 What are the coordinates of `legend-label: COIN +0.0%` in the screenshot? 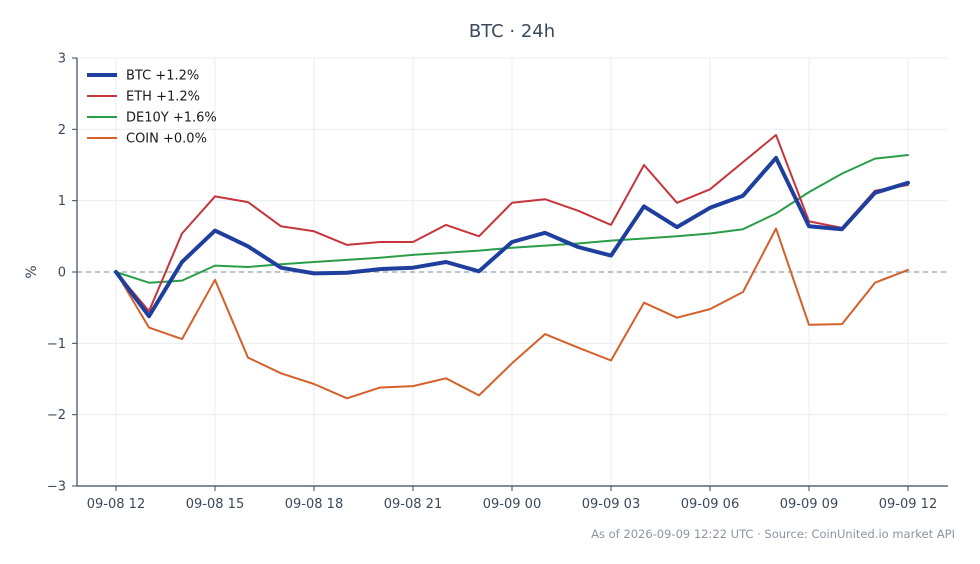 It's located at (166, 139).